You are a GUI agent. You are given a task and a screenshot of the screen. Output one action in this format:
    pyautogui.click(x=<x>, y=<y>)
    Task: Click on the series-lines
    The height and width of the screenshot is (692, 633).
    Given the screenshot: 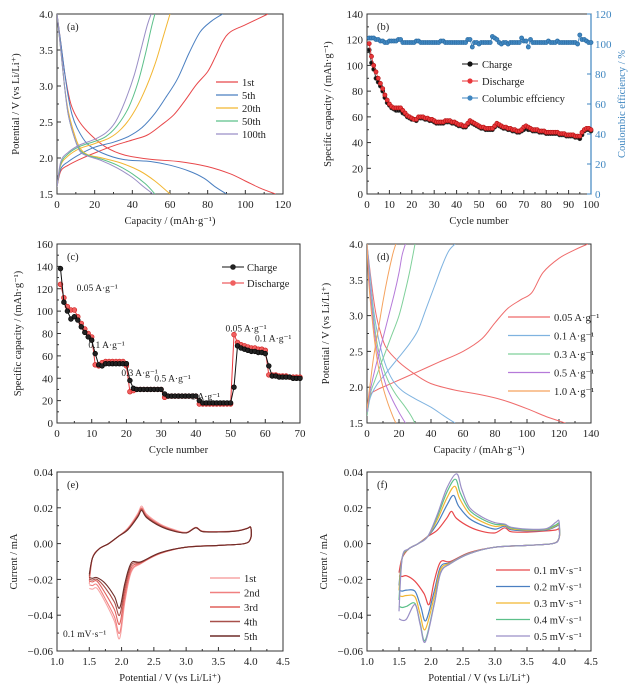 What is the action you would take?
    pyautogui.click(x=478, y=333)
    